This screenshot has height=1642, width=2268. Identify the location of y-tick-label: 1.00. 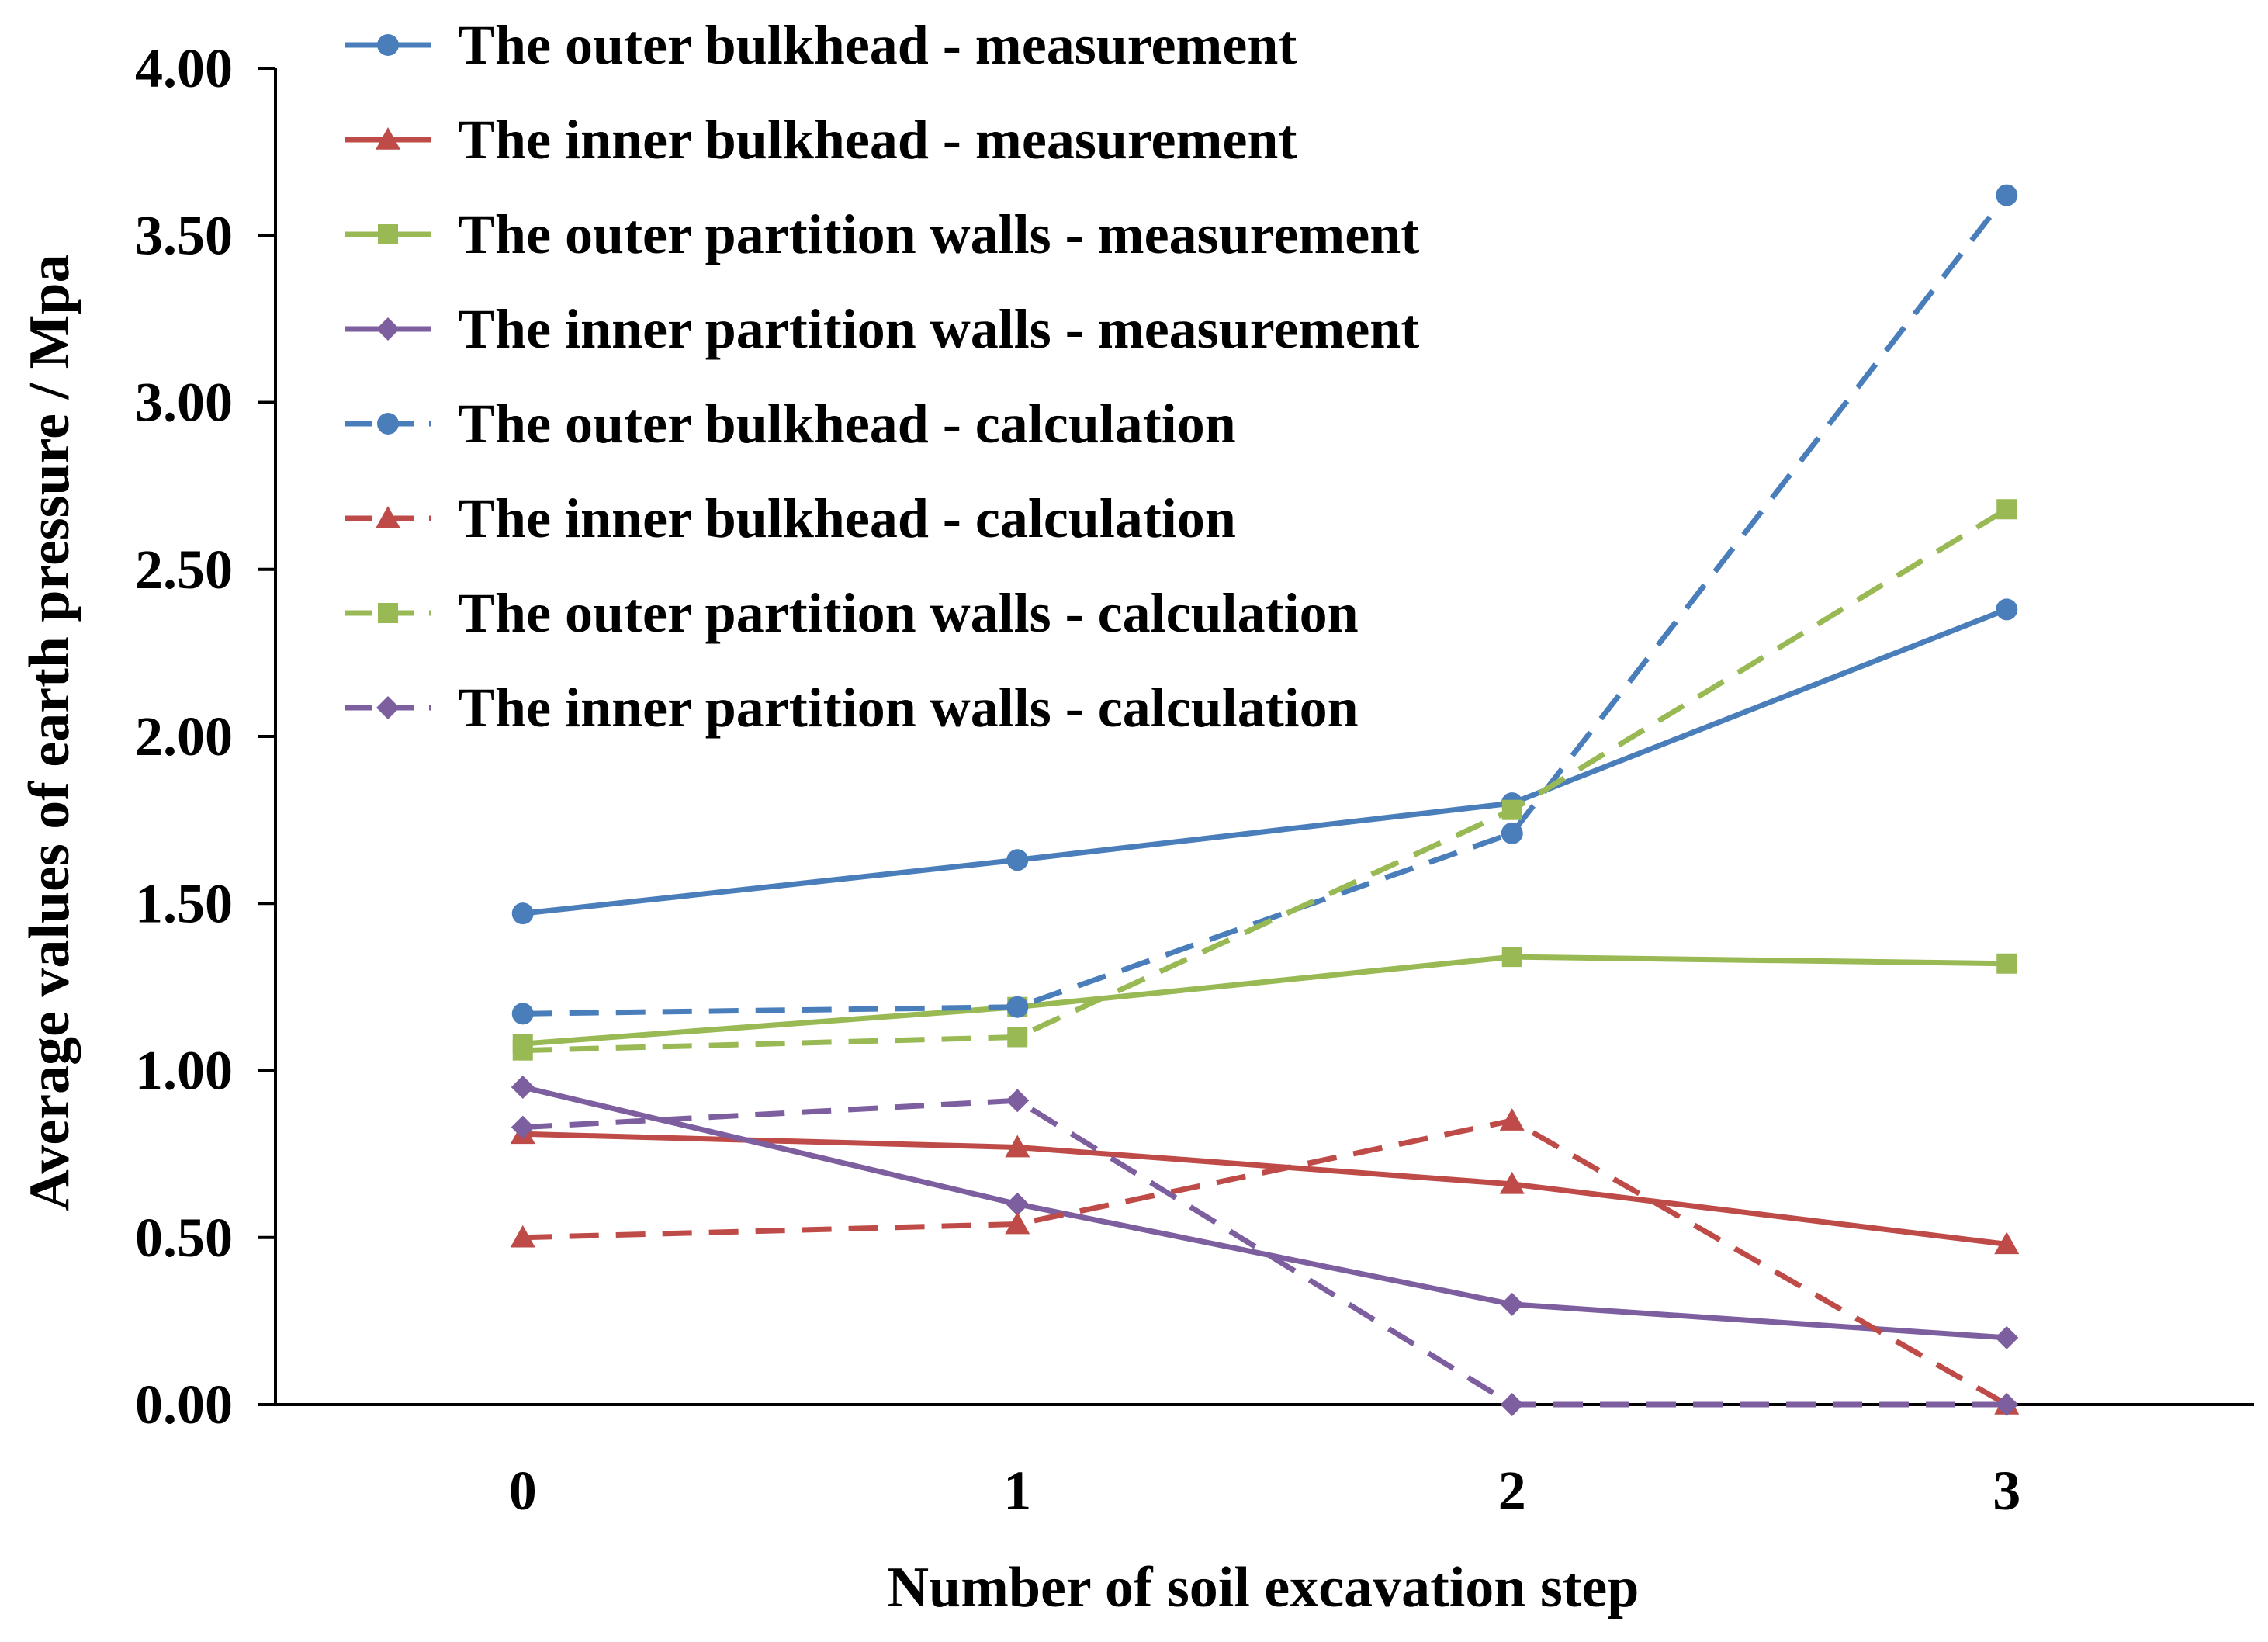
(184, 1071).